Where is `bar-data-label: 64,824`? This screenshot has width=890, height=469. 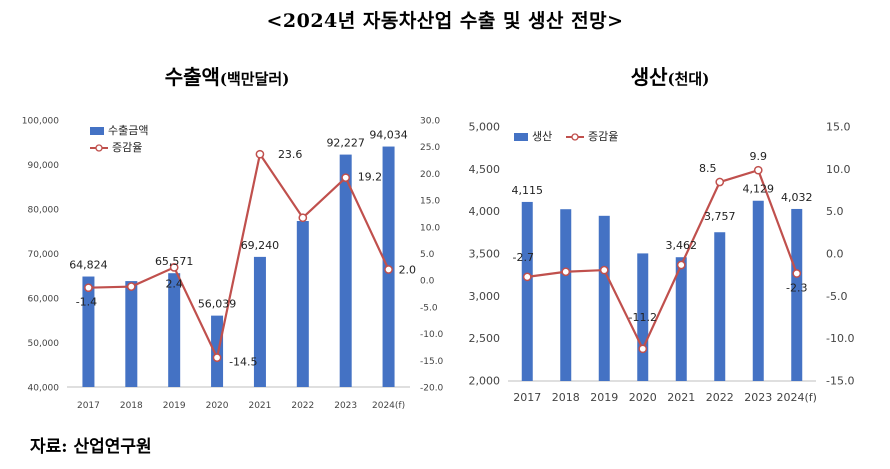
bar-data-label: 64,824 is located at coordinates (88, 265).